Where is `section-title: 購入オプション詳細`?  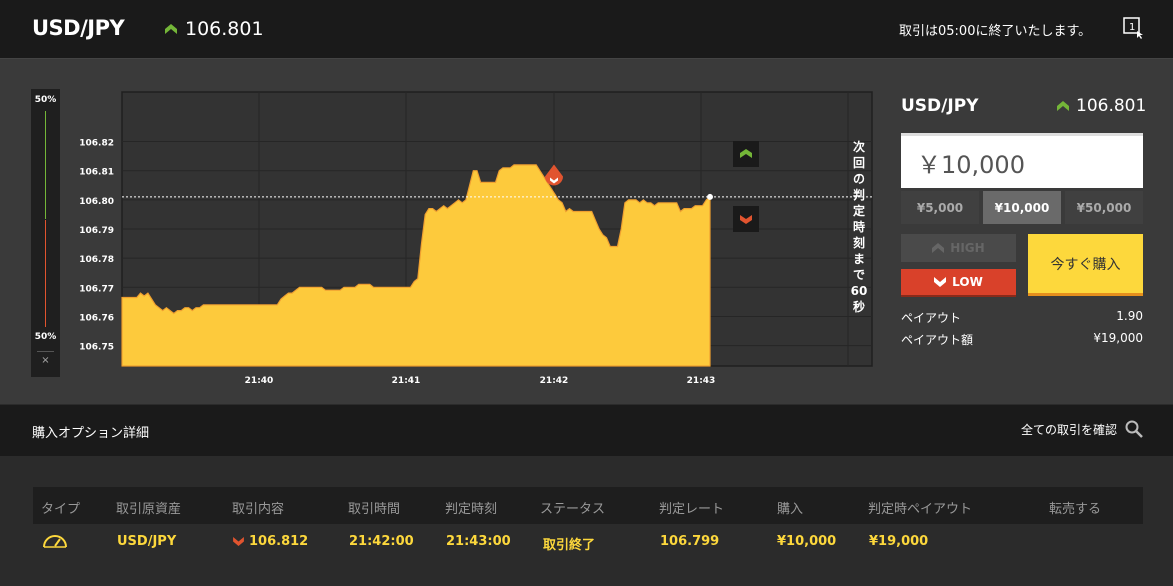 section-title: 購入オプション詳細 is located at coordinates (91, 433).